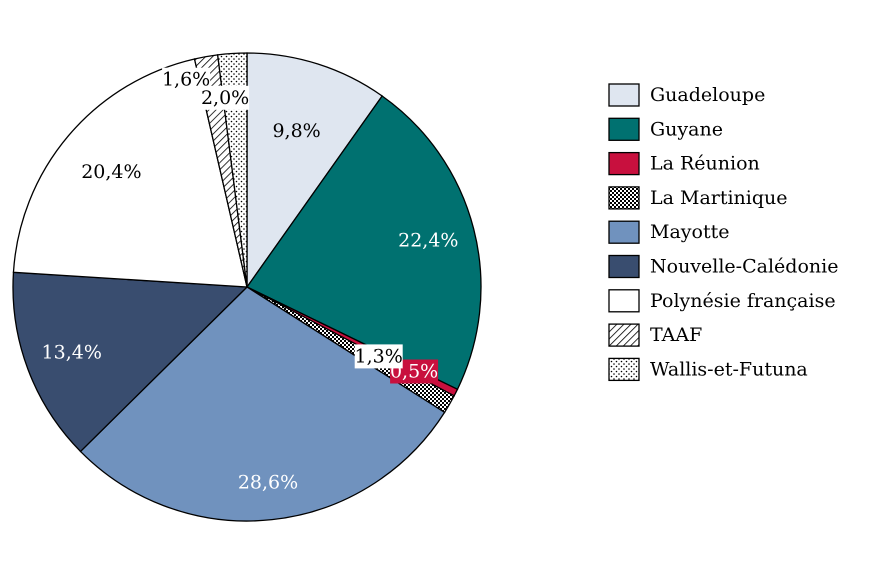 Image resolution: width=871 pixels, height=576 pixels. What do you see at coordinates (624, 198) in the screenshot?
I see `legend-swatch-la-martinique` at bounding box center [624, 198].